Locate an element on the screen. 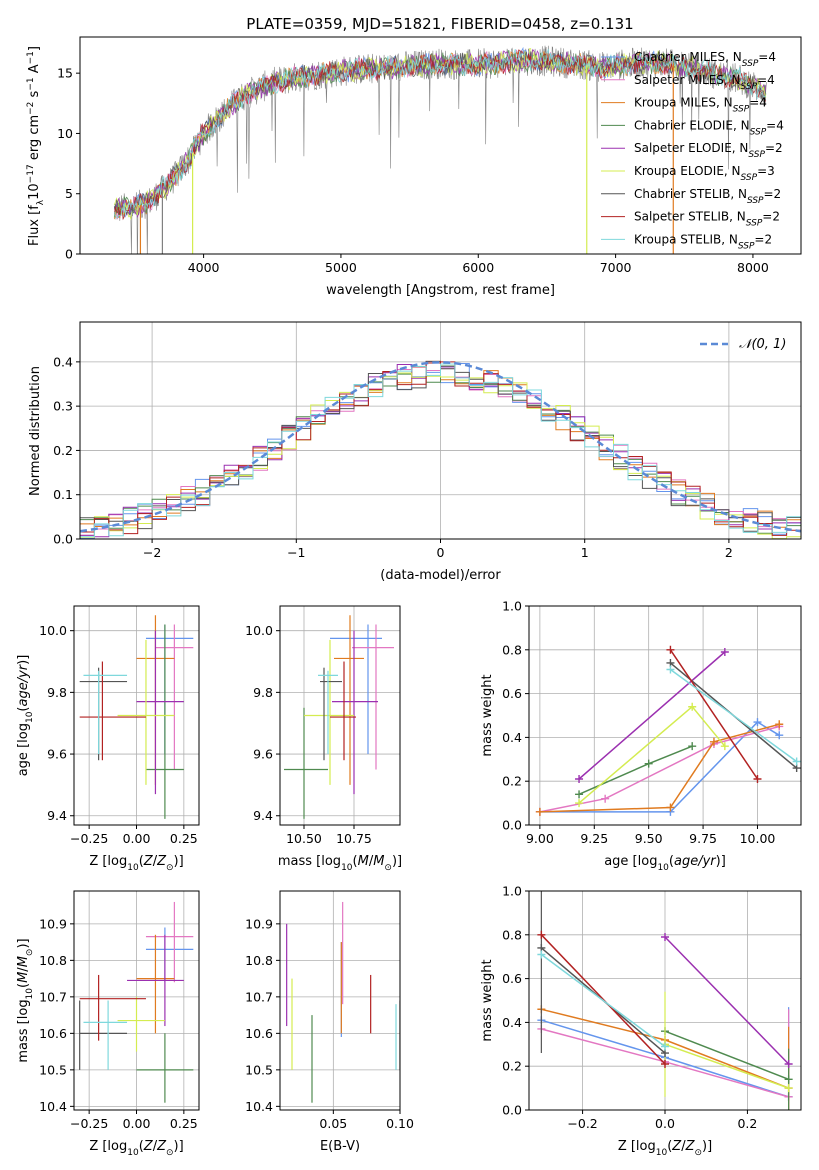 The height and width of the screenshot is (1170, 819). x-tick-label: 8000 is located at coordinates (753, 267).